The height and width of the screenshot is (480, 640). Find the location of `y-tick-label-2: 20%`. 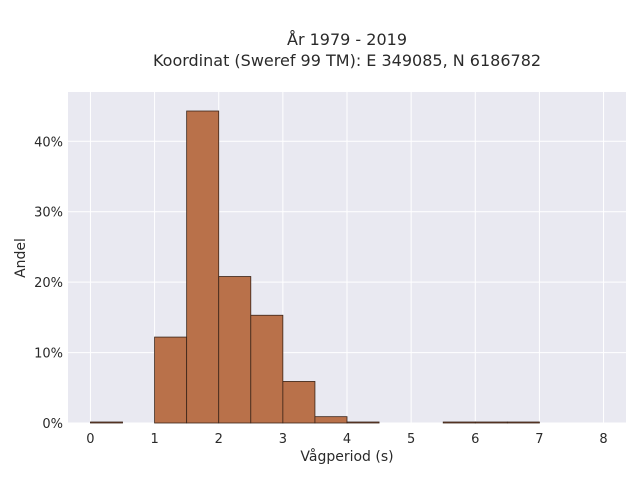

y-tick-label-2: 20% is located at coordinates (48, 283).